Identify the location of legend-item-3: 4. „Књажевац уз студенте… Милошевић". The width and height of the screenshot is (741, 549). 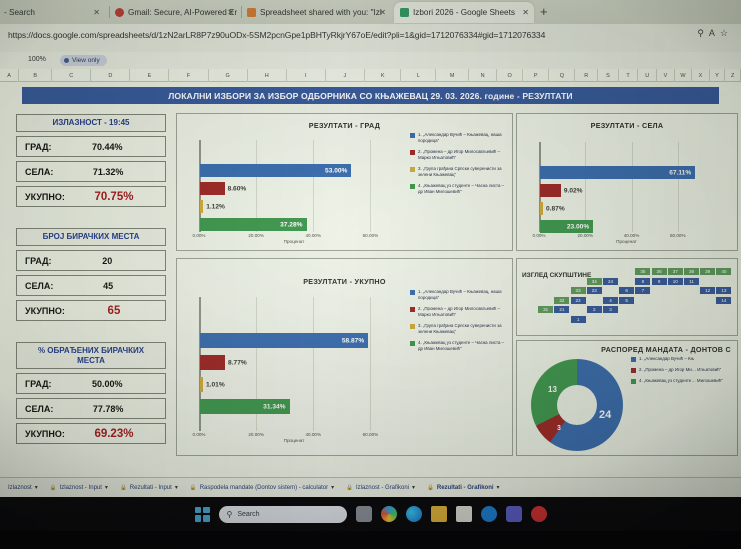
(685, 381).